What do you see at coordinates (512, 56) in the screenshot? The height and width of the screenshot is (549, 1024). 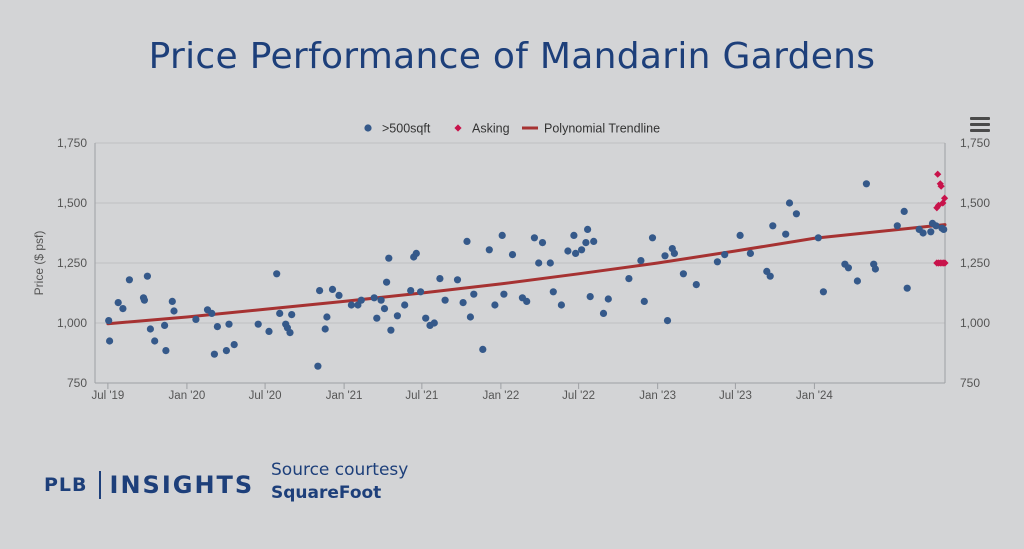 I see `page-title: Price Performance of Mandarin Gardens` at bounding box center [512, 56].